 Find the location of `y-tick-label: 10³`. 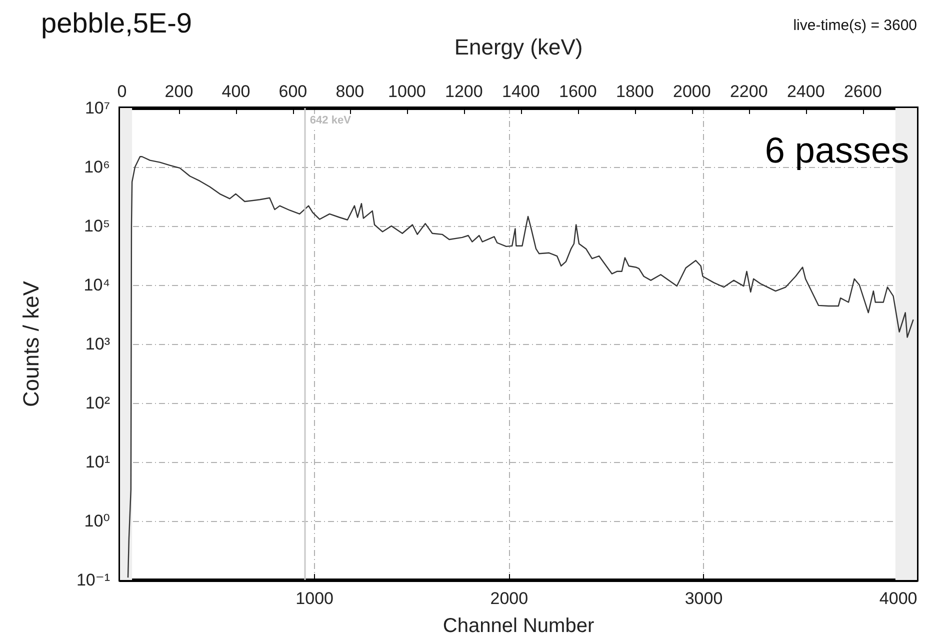

y-tick-label: 10³ is located at coordinates (97, 344).